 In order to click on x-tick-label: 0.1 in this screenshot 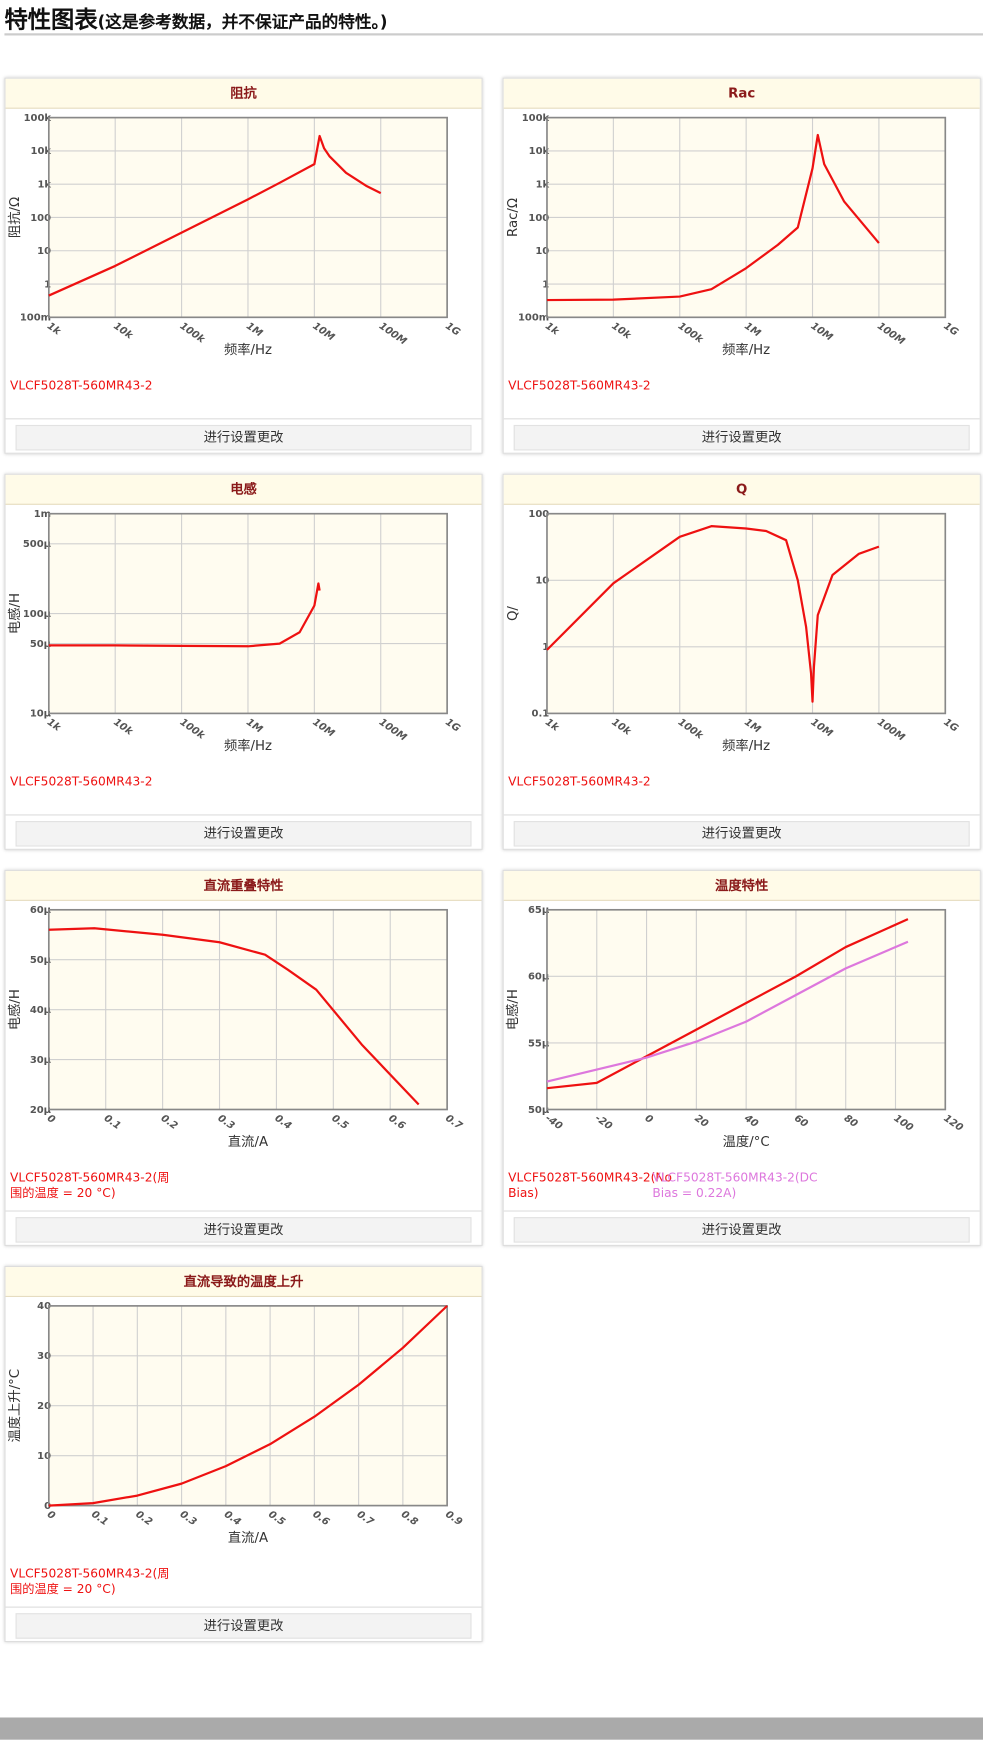, I will do `click(99, 1518)`.